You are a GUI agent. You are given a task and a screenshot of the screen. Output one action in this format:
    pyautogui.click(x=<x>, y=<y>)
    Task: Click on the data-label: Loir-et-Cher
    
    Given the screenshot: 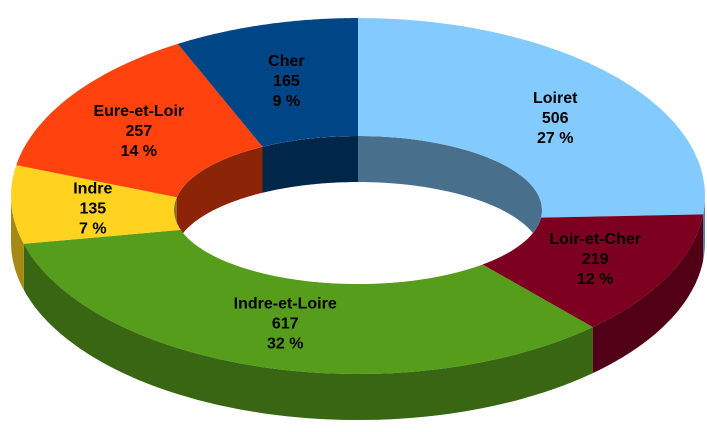 What is the action you would take?
    pyautogui.click(x=595, y=239)
    